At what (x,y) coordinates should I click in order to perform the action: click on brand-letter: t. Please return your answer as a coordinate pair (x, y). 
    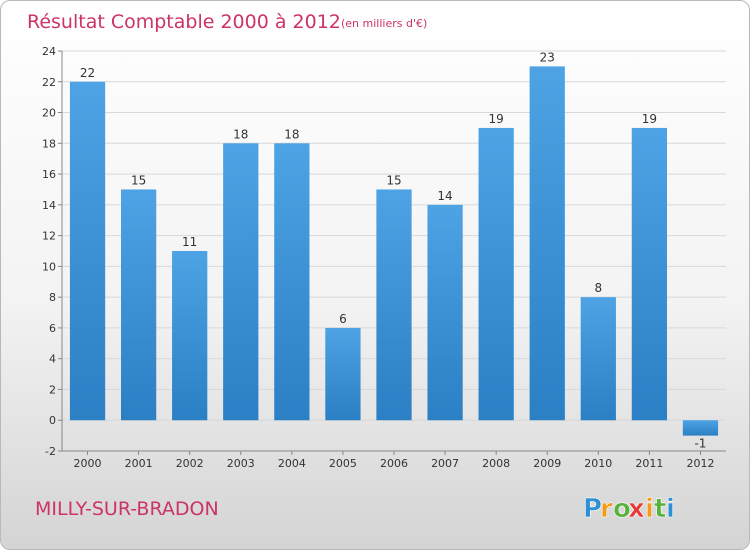
    Looking at the image, I should click on (660, 509).